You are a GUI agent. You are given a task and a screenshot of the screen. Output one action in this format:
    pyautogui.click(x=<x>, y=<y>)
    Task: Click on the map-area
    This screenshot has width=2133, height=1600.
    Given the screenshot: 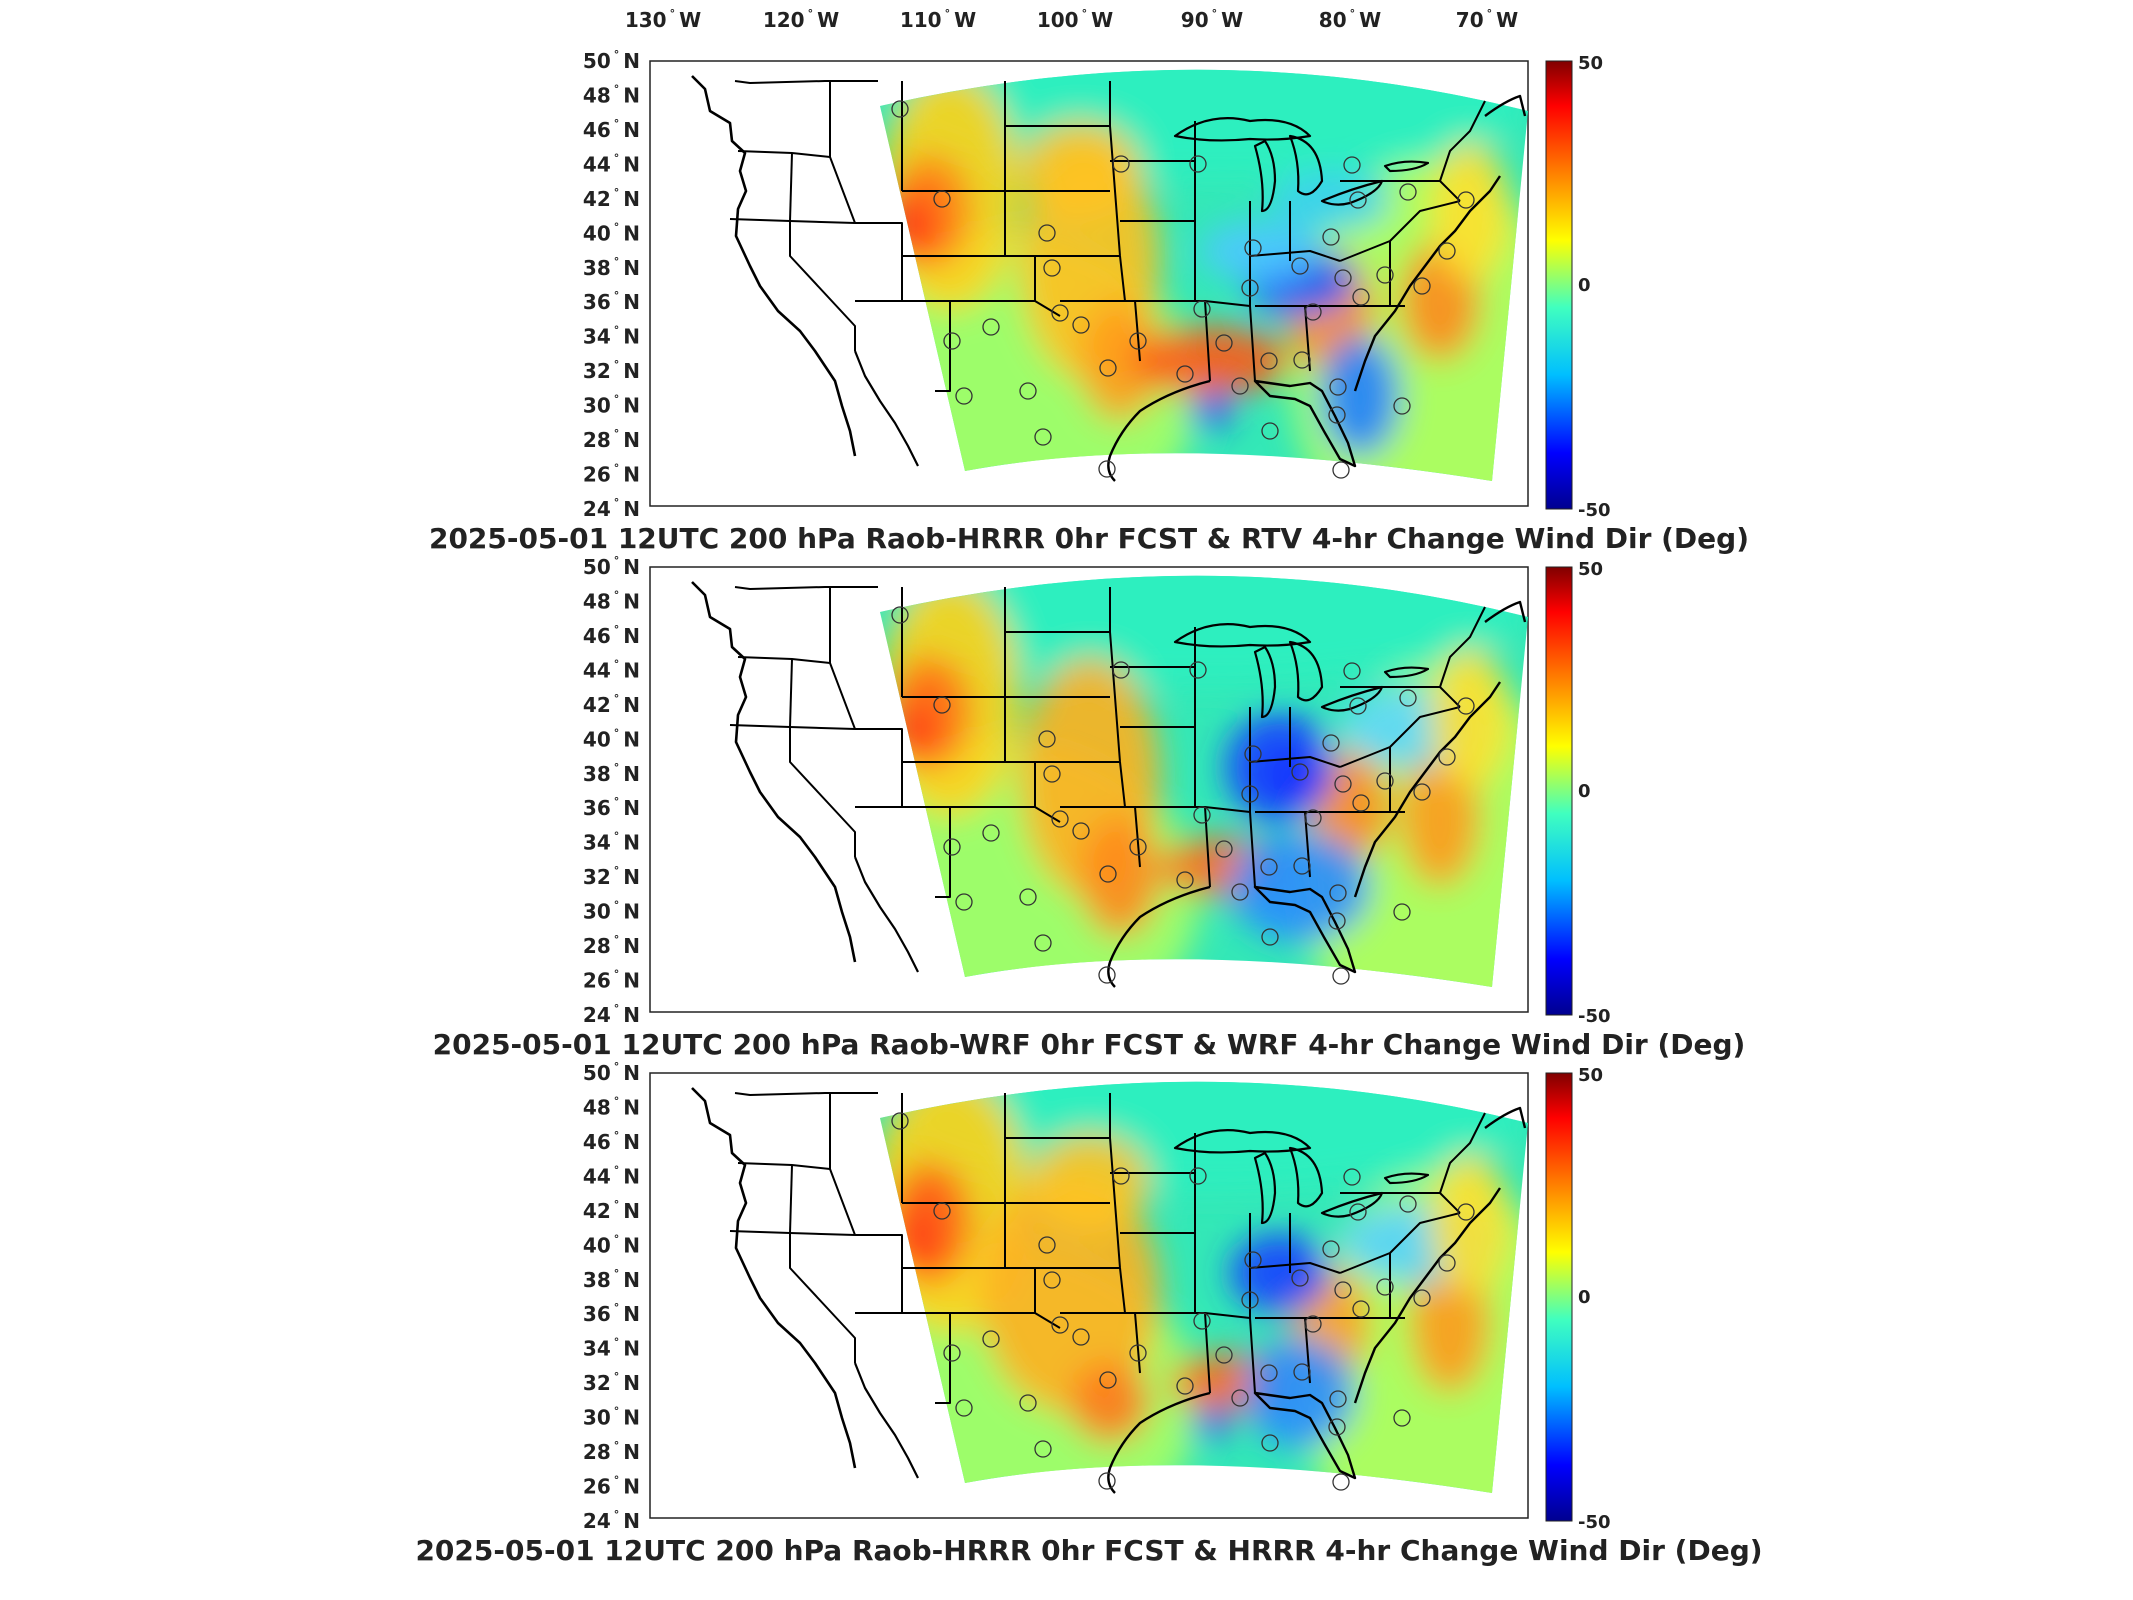 What is the action you would take?
    pyautogui.click(x=1089, y=283)
    